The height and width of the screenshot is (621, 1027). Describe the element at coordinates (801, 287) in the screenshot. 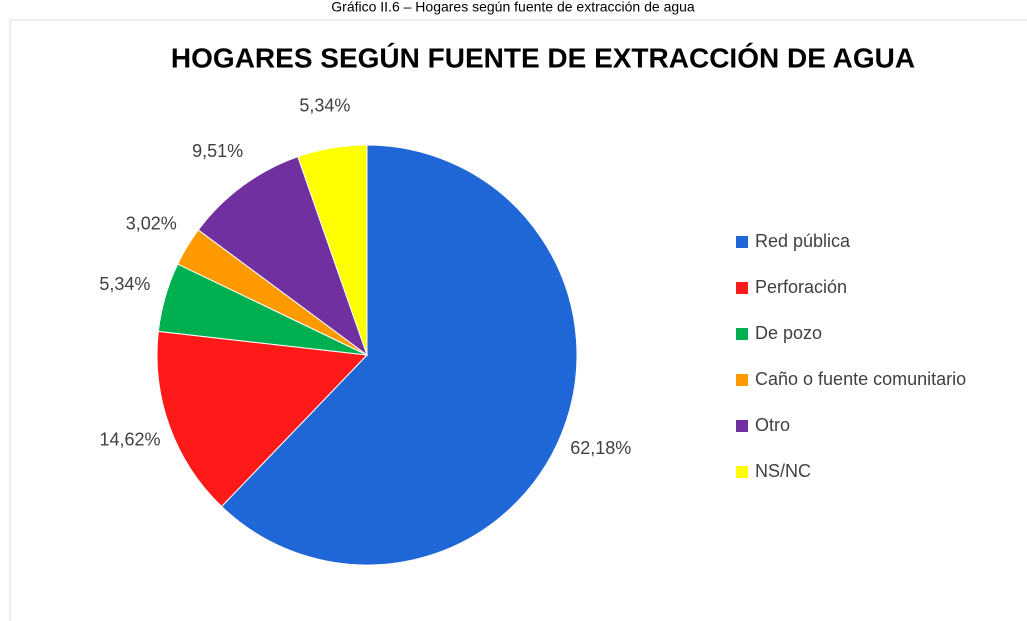

I see `legend-label: Perforación` at that location.